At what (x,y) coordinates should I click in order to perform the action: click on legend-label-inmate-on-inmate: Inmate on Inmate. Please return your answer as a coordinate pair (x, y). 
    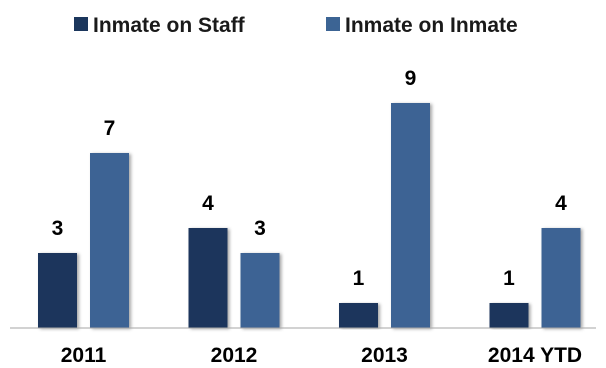
    Looking at the image, I should click on (431, 25).